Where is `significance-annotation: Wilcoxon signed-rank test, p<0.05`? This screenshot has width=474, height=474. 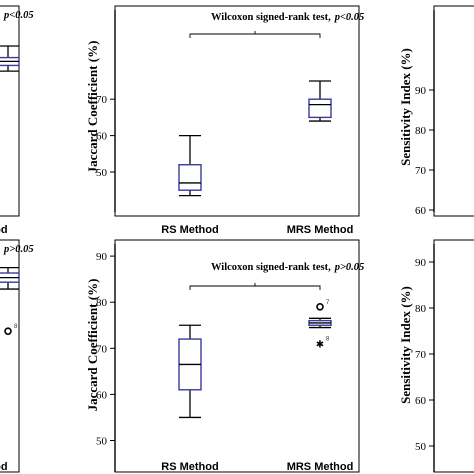
significance-annotation: Wilcoxon signed-rank test, p<0.05 is located at coordinates (287, 17).